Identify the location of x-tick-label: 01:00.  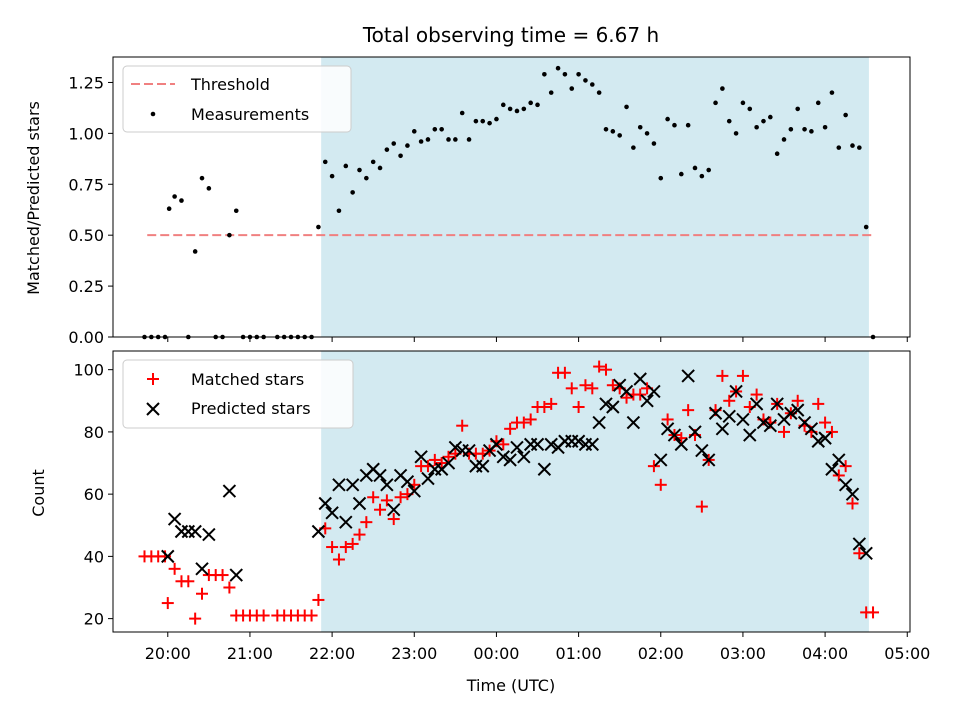
(579, 653).